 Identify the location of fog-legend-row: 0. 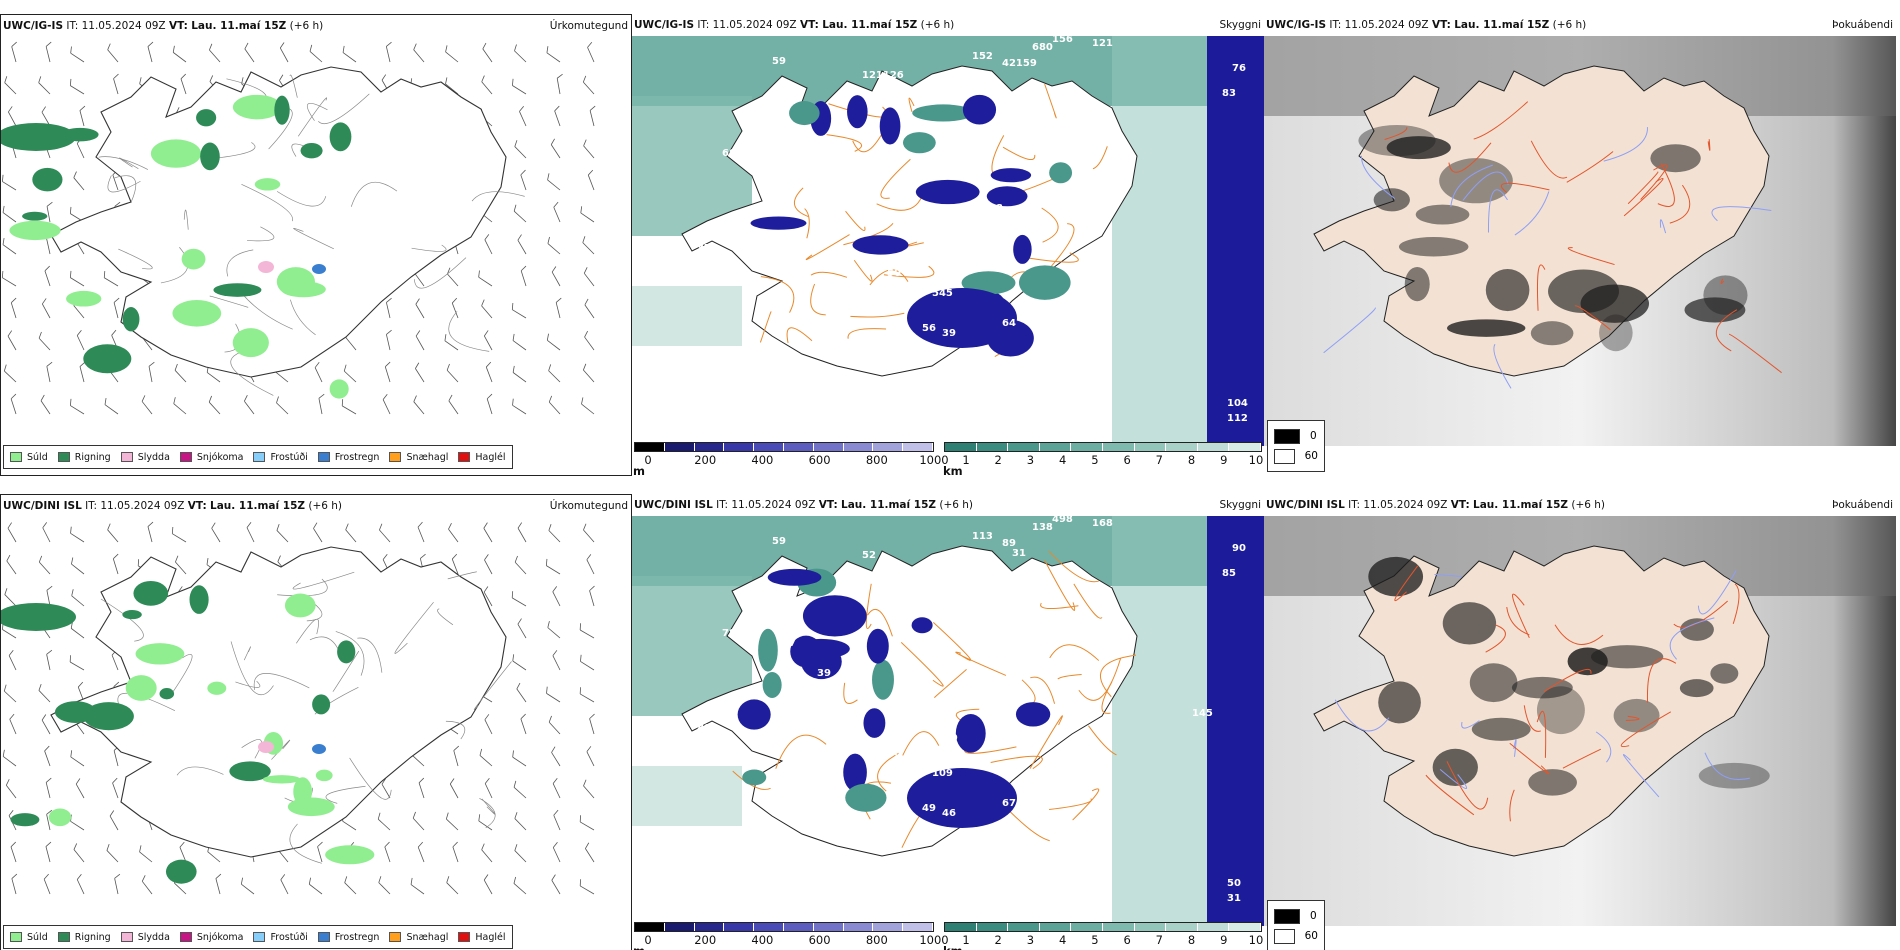
(1296, 436).